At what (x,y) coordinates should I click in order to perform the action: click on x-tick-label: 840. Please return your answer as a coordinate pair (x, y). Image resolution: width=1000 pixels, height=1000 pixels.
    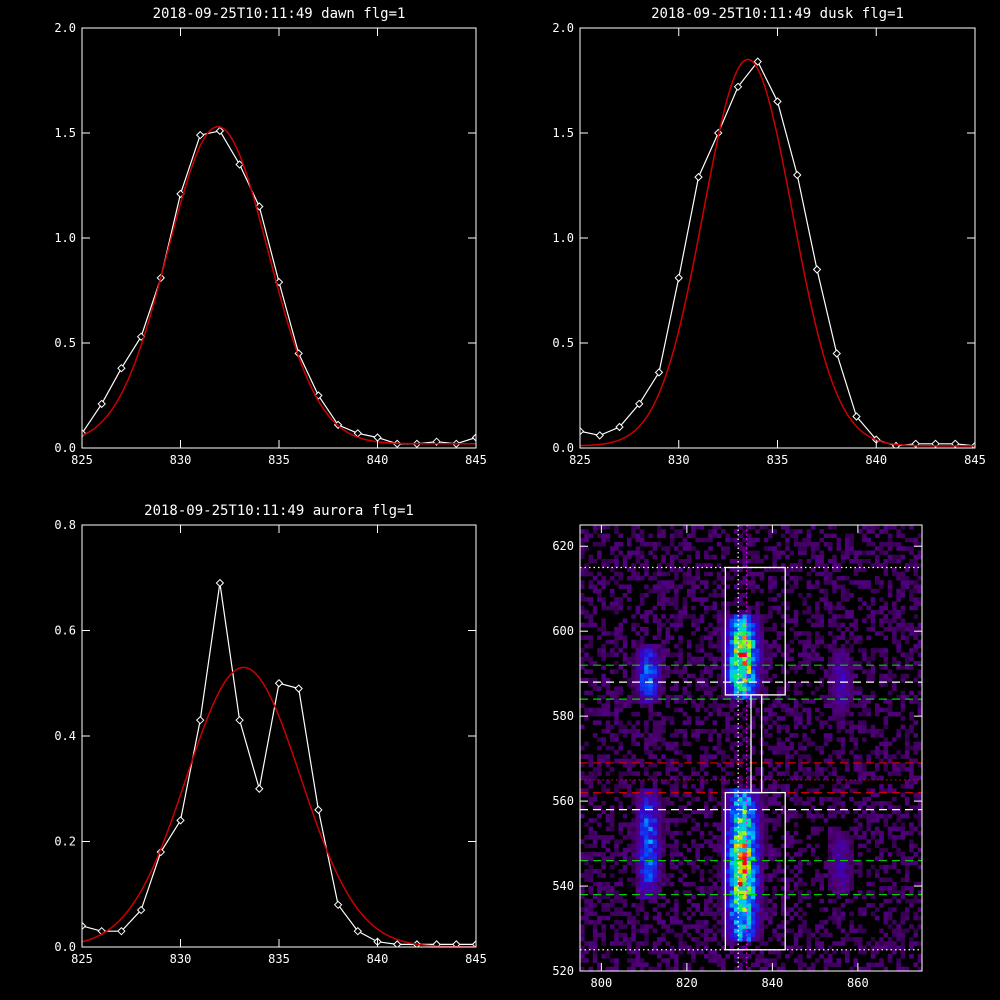
    Looking at the image, I should click on (378, 460).